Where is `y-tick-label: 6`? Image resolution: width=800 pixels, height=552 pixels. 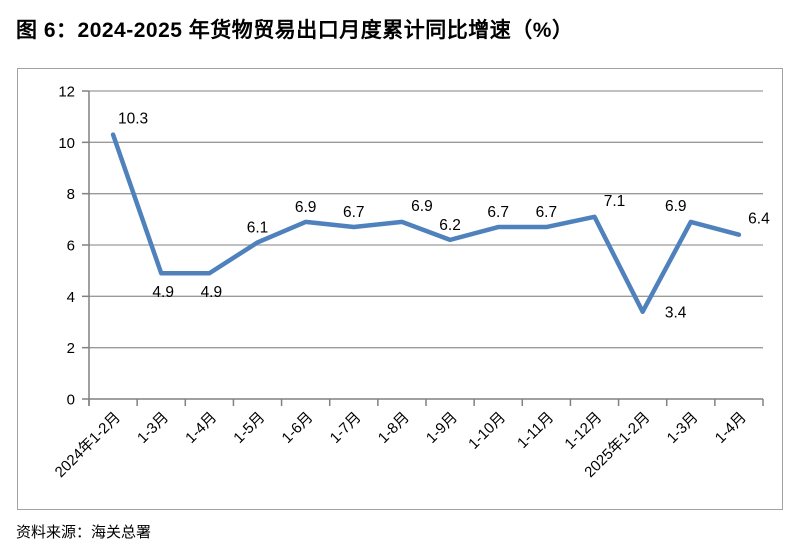
y-tick-label: 6 is located at coordinates (71, 246).